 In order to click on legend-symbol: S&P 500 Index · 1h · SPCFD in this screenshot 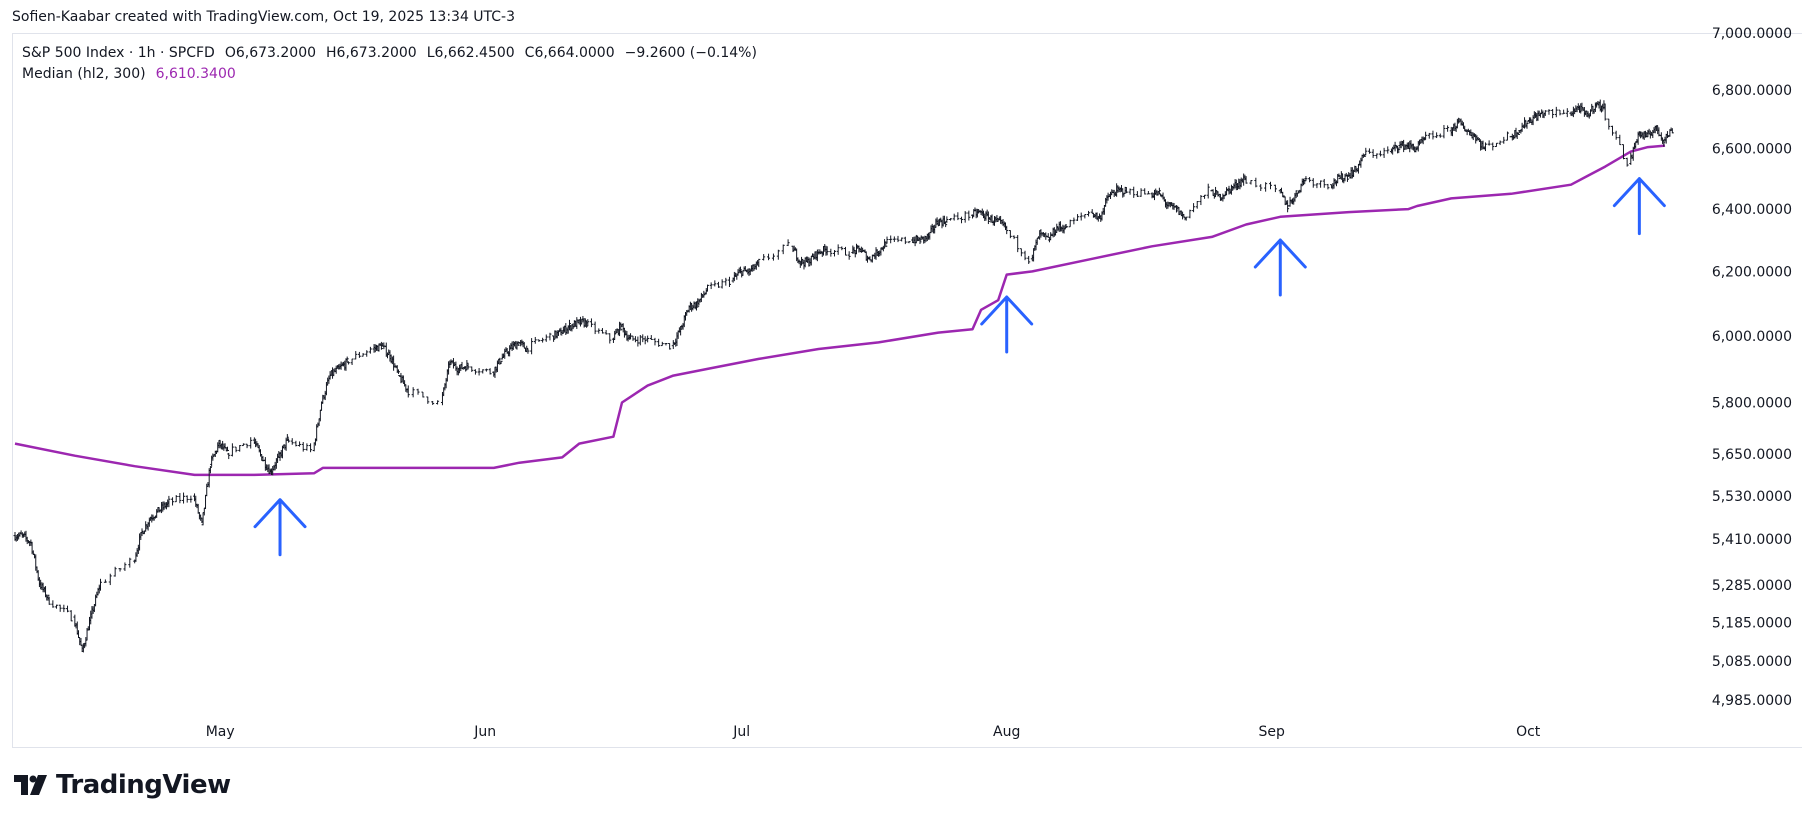, I will do `click(118, 53)`.